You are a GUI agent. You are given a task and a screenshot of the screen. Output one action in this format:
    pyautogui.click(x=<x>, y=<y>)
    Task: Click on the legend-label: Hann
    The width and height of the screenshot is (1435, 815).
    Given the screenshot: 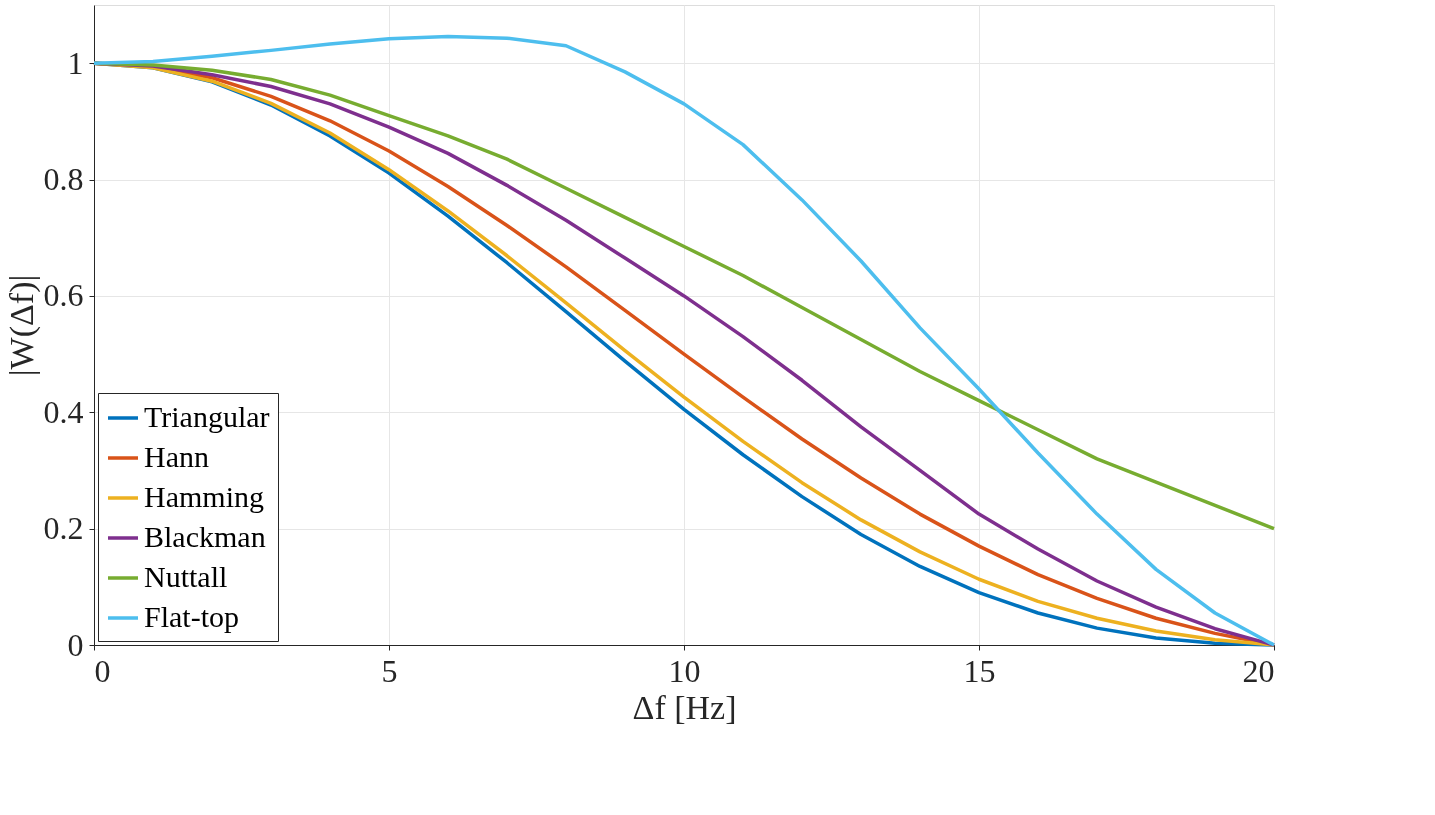 What is the action you would take?
    pyautogui.click(x=176, y=456)
    